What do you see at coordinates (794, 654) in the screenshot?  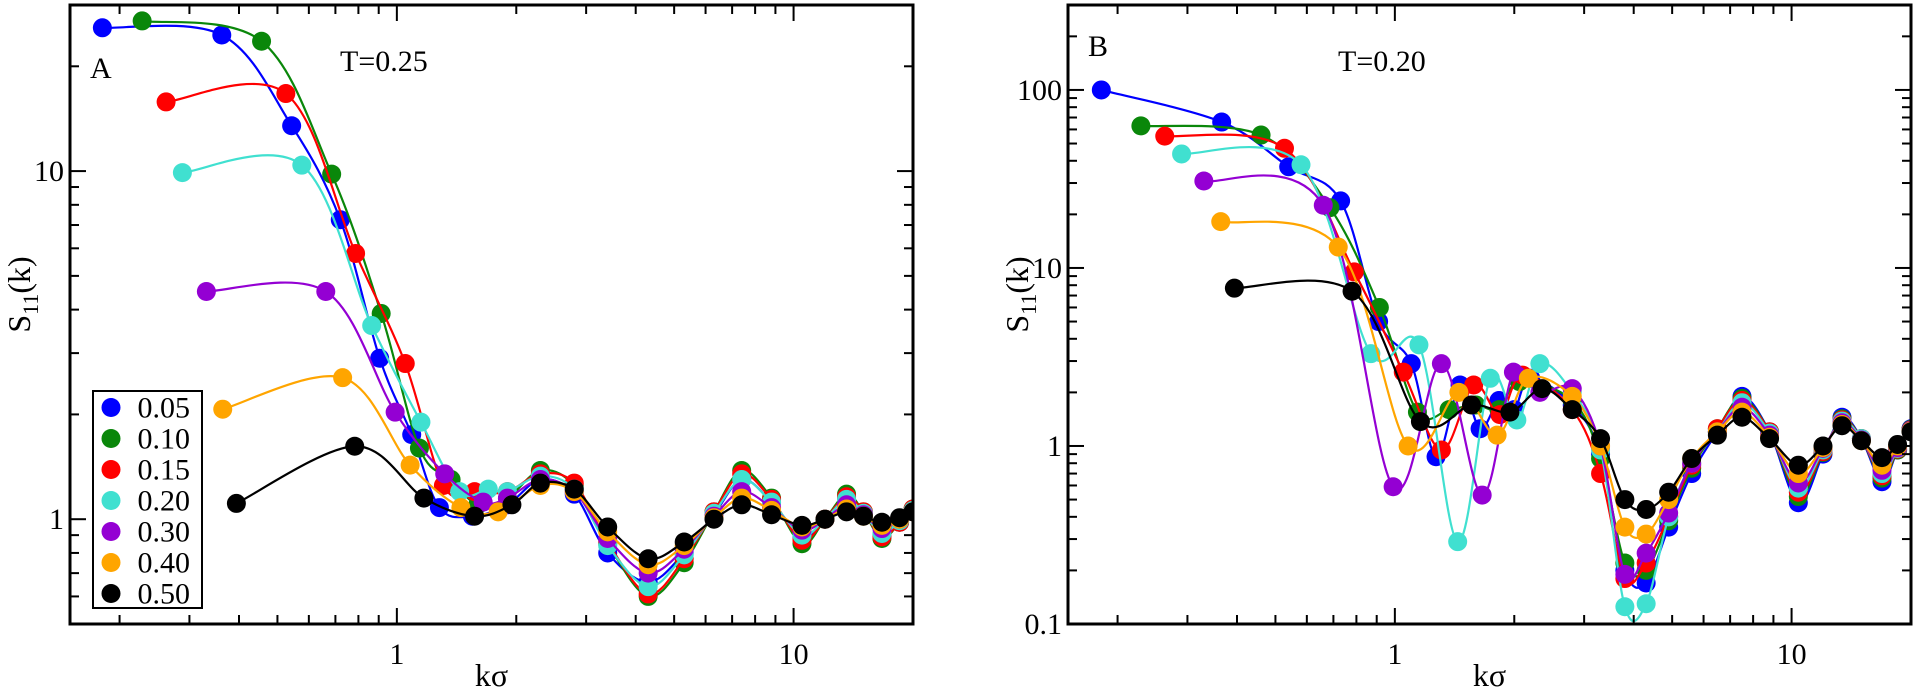 I see `x-tick-label: 10` at bounding box center [794, 654].